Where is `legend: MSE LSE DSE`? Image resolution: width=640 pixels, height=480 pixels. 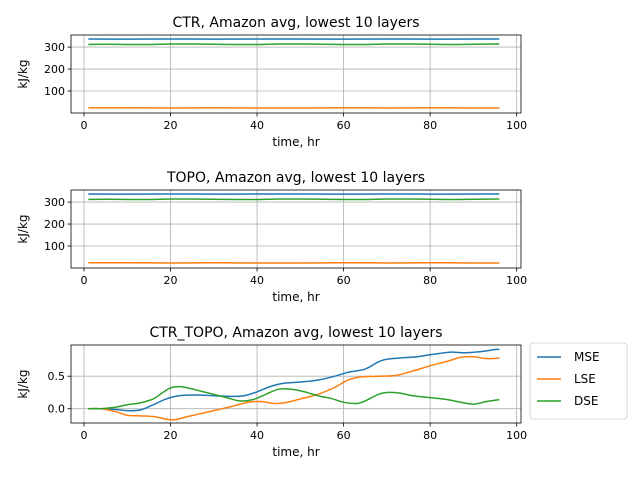
legend: MSE LSE DSE is located at coordinates (578, 381).